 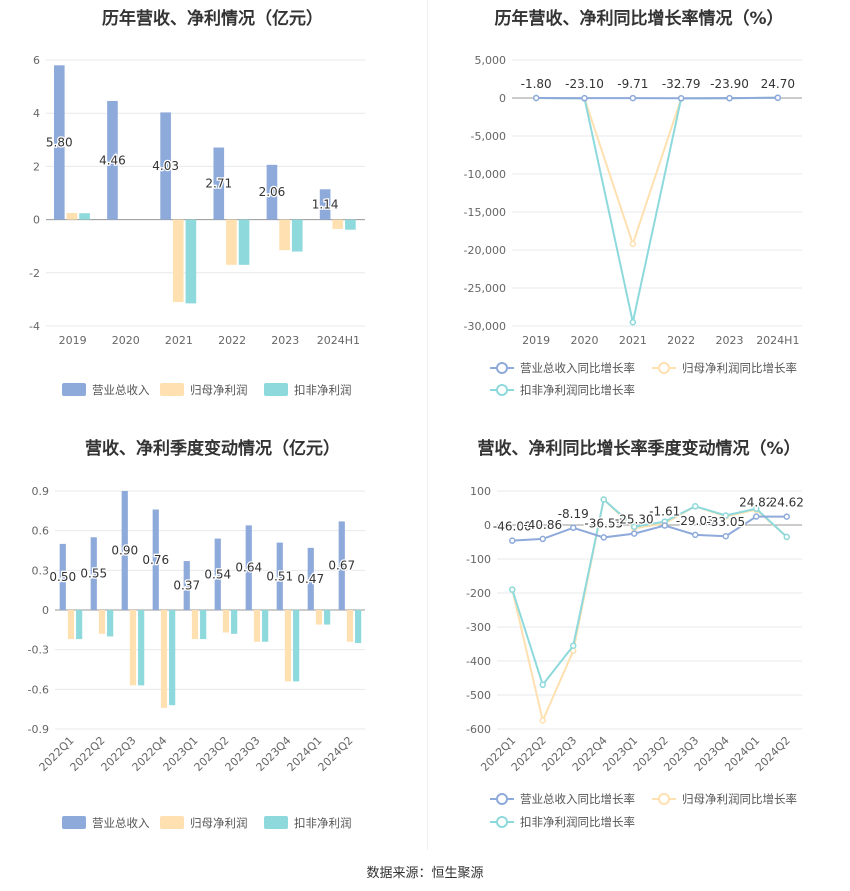 What do you see at coordinates (756, 503) in the screenshot?
I see `data-label: 24.82` at bounding box center [756, 503].